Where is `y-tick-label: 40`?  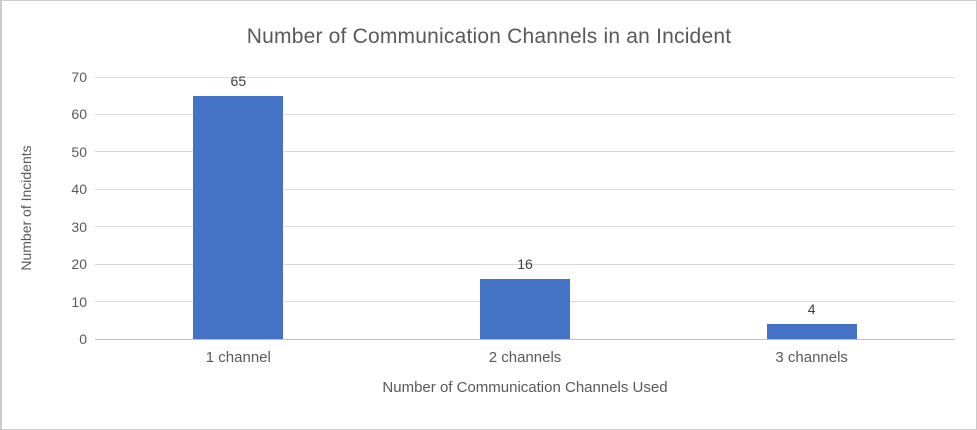 y-tick-label: 40 is located at coordinates (79, 189).